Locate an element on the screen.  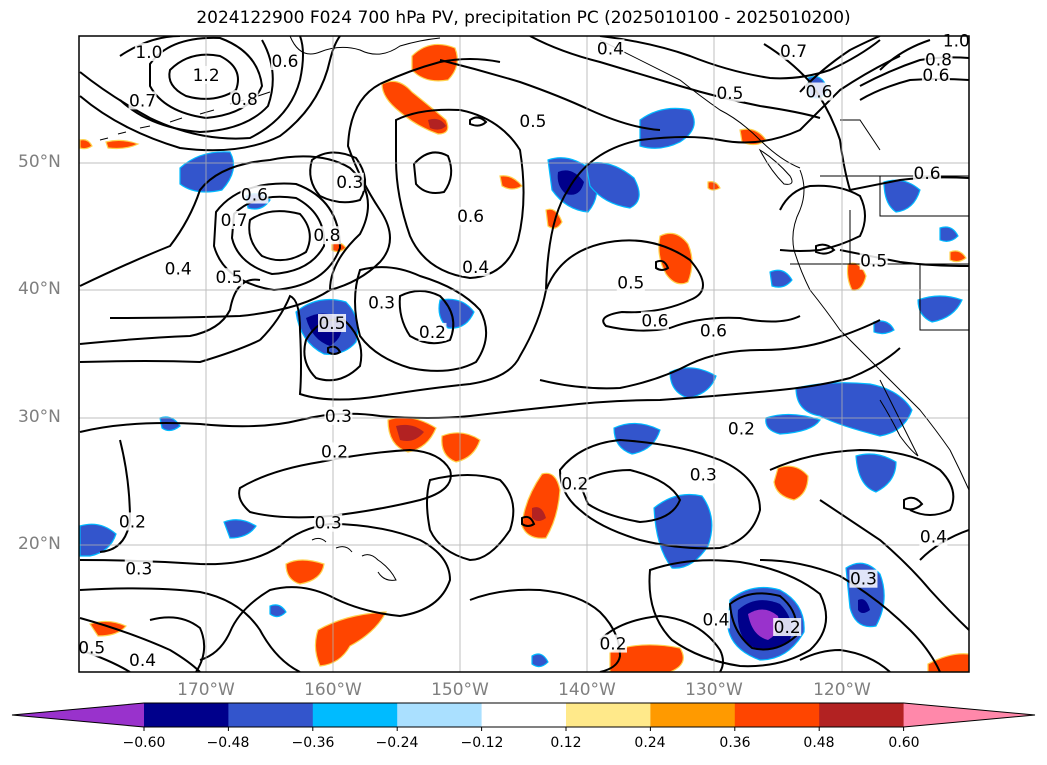
colorbar-tick-label: 0.60 is located at coordinates (904, 743).